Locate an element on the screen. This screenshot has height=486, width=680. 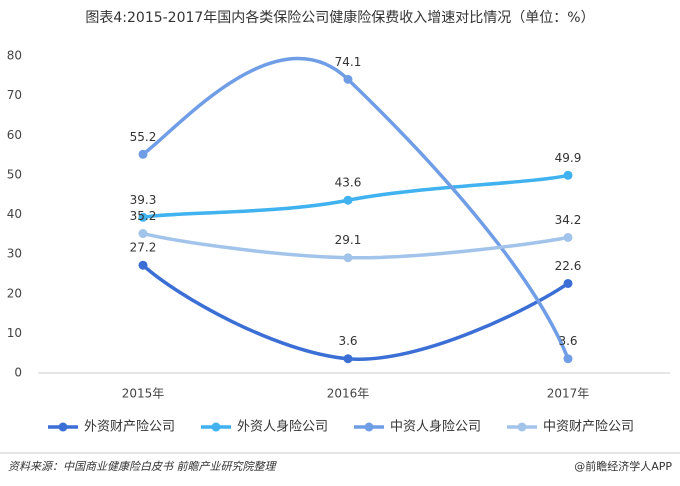
y-tick-label: 60 is located at coordinates (14, 135).